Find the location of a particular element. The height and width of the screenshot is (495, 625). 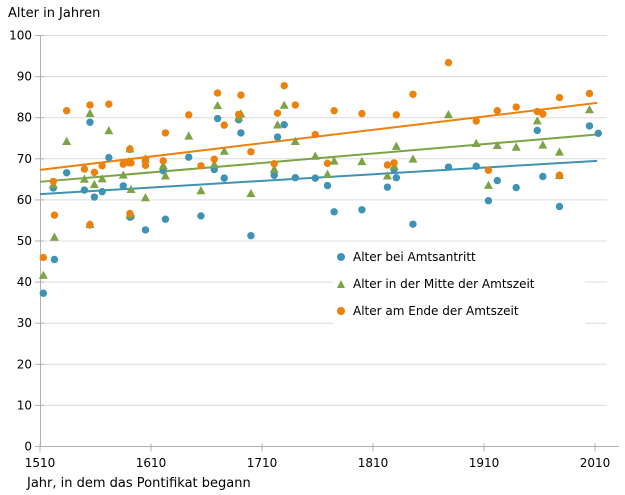

x-tick-label: 1810 is located at coordinates (373, 463).